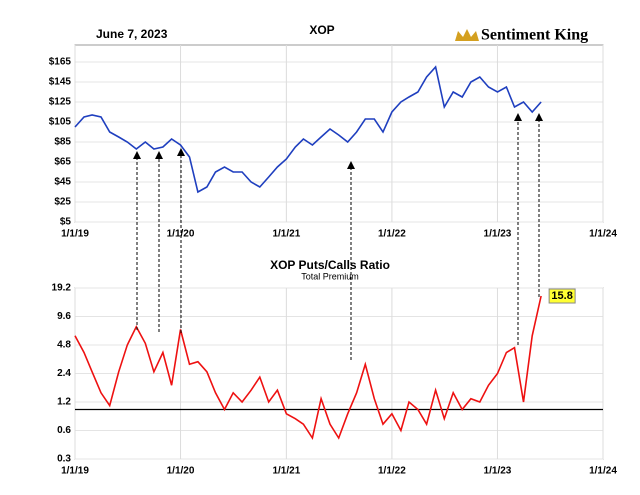 This screenshot has height=495, width=640. I want to click on y-tick-label: 9.6, so click(64, 316).